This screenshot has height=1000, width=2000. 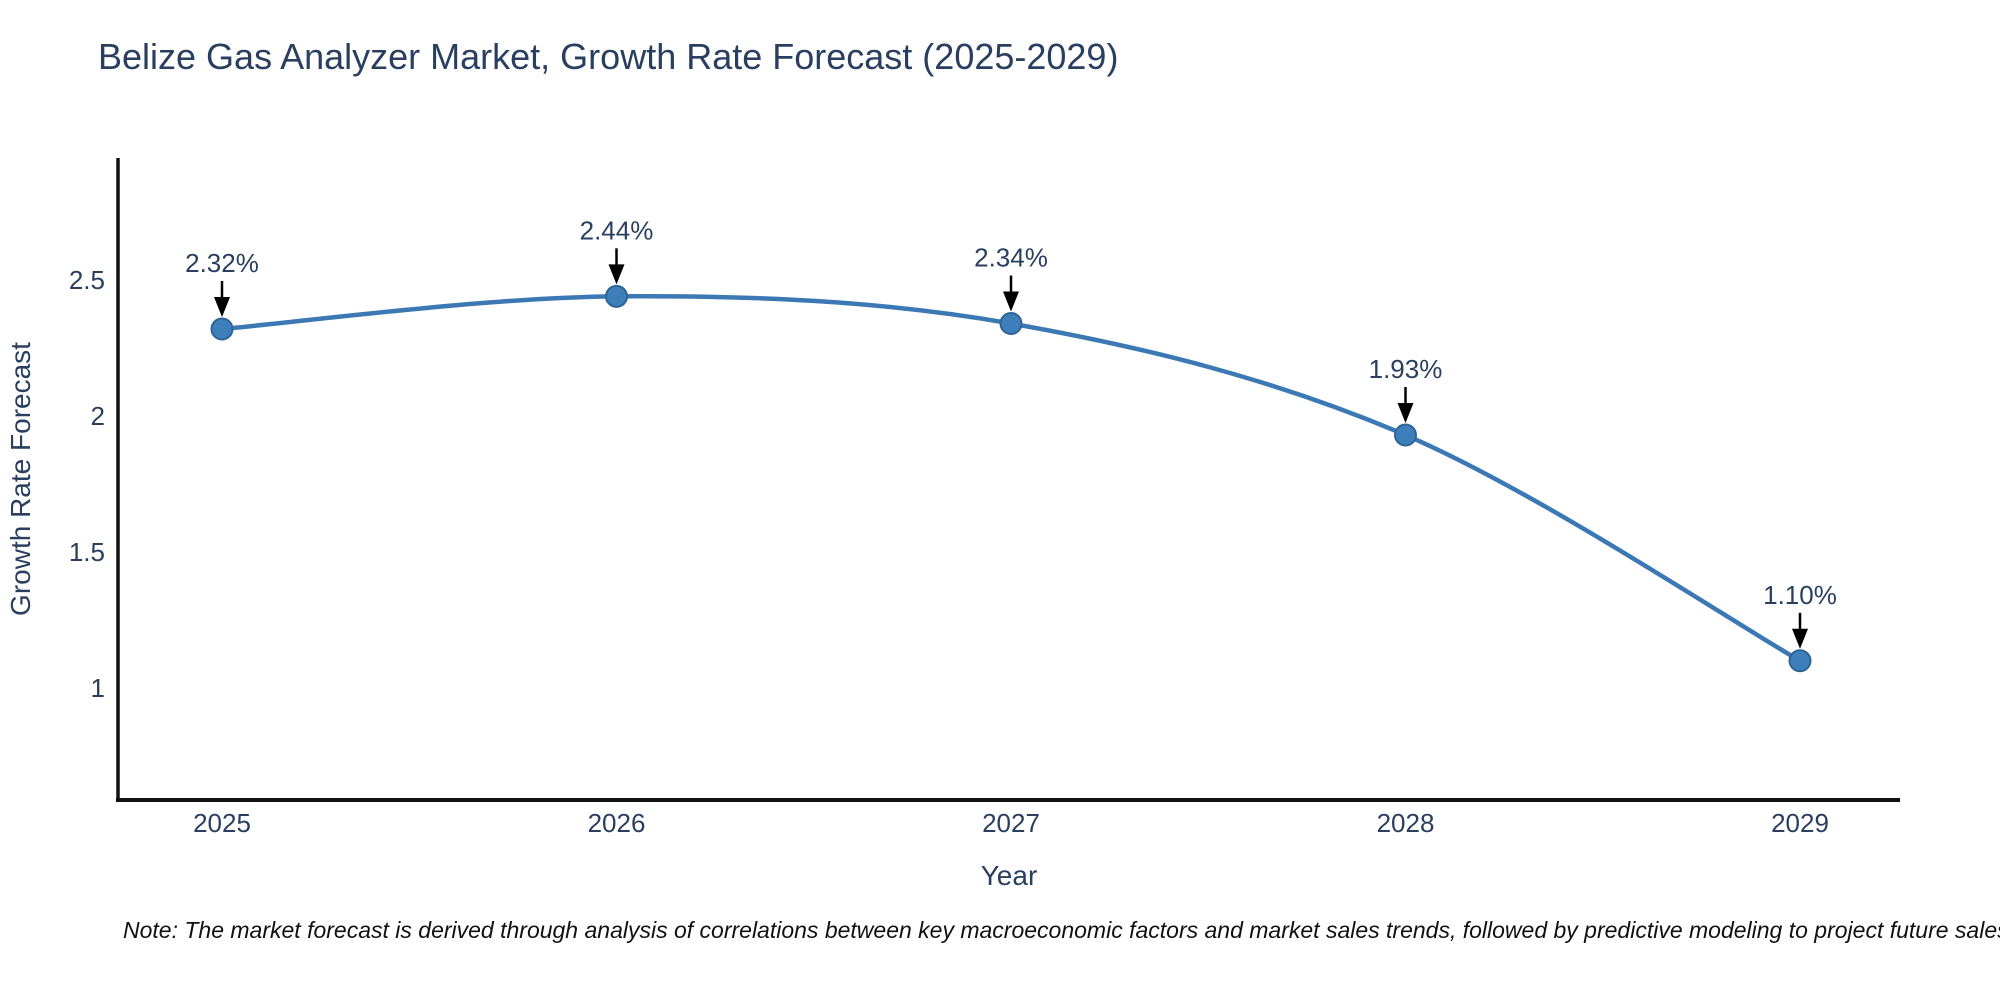 What do you see at coordinates (98, 416) in the screenshot?
I see `y-tick-label: 2` at bounding box center [98, 416].